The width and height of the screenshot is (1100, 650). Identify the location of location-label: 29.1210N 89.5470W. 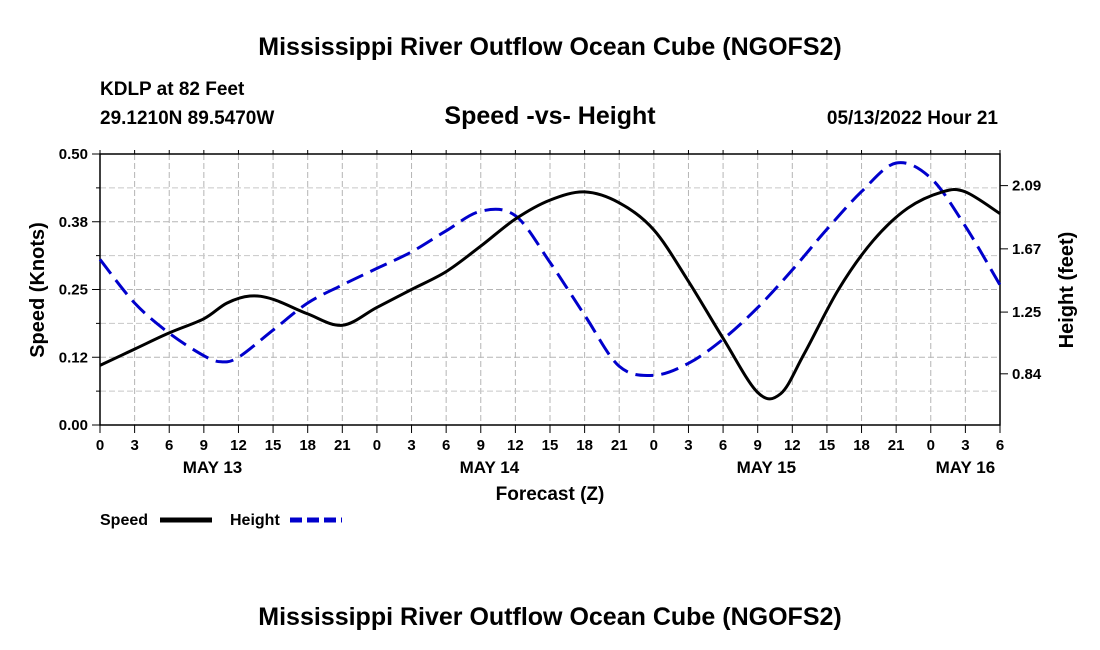
(187, 118).